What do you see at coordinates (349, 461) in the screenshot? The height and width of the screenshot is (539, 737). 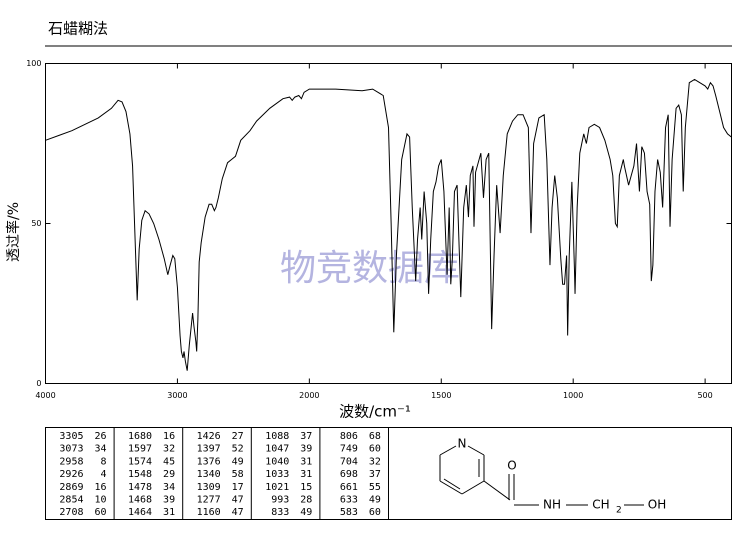 I see `peak-wavenumber: 704` at bounding box center [349, 461].